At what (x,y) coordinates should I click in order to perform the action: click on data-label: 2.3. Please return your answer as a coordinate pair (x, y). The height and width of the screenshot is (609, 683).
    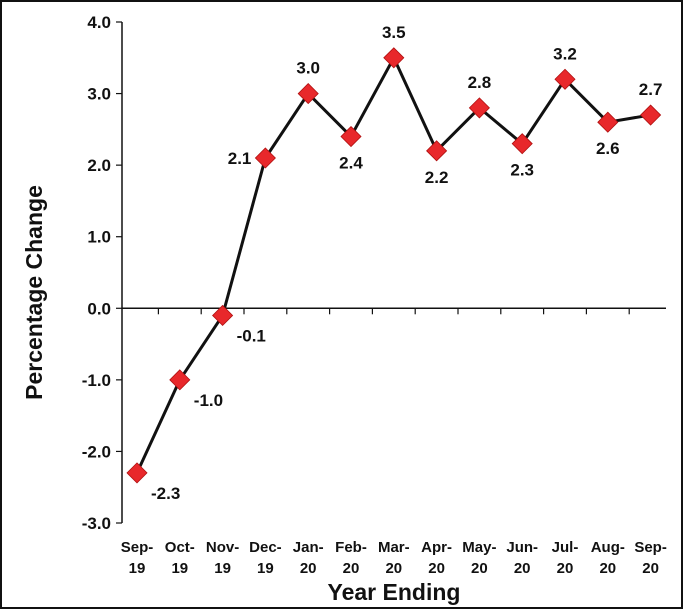
    Looking at the image, I should click on (522, 170).